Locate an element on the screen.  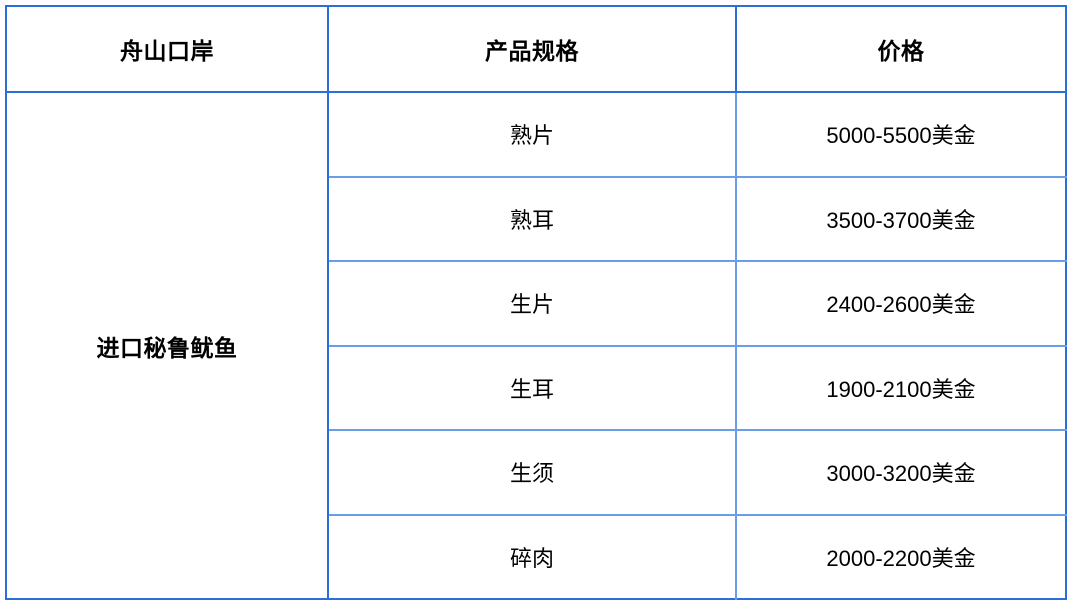
table-row: 熟耳 3500-3700美金 is located at coordinates (536, 219).